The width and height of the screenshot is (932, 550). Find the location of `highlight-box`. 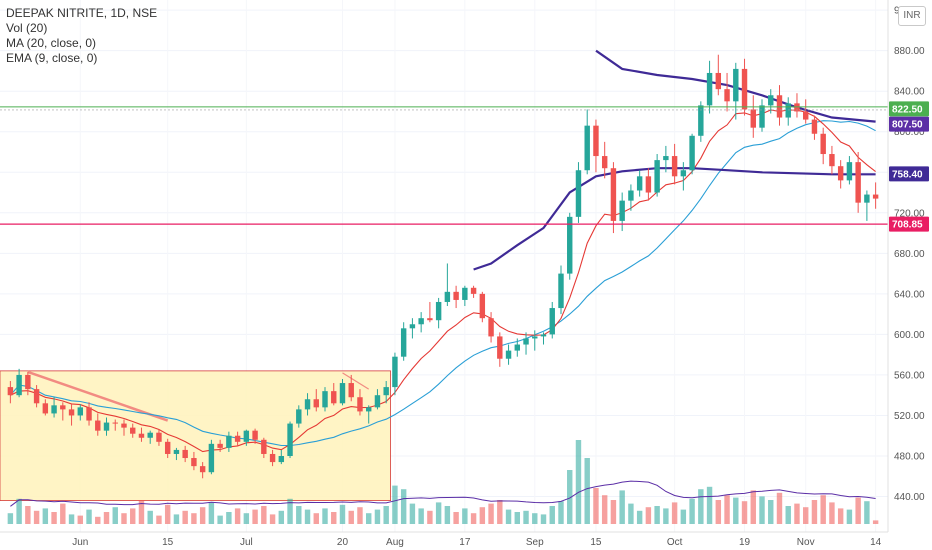

highlight-box is located at coordinates (195, 435).